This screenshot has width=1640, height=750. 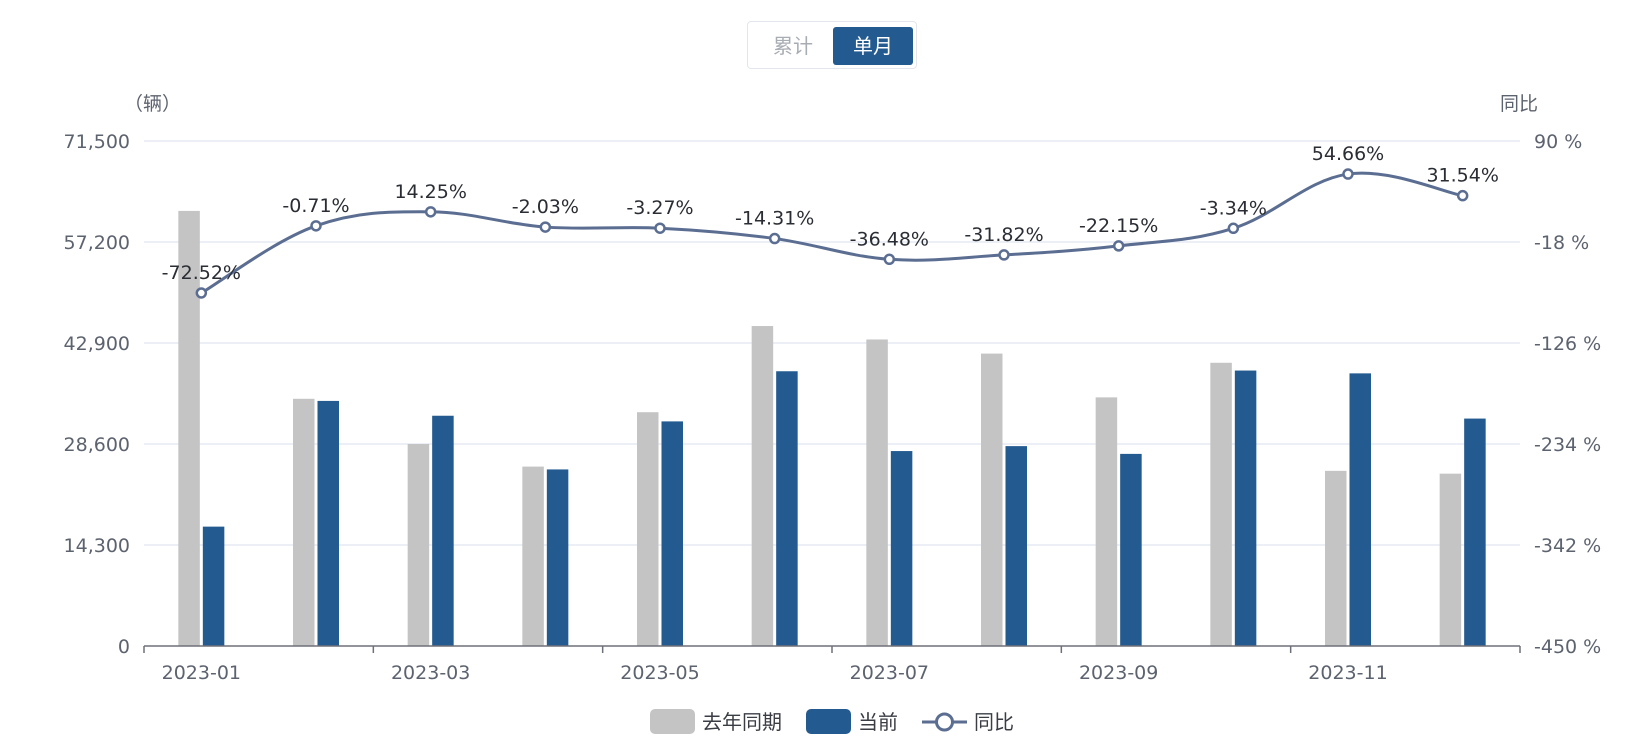 I want to click on yoy-data-label: 31.54%, so click(x=1462, y=176).